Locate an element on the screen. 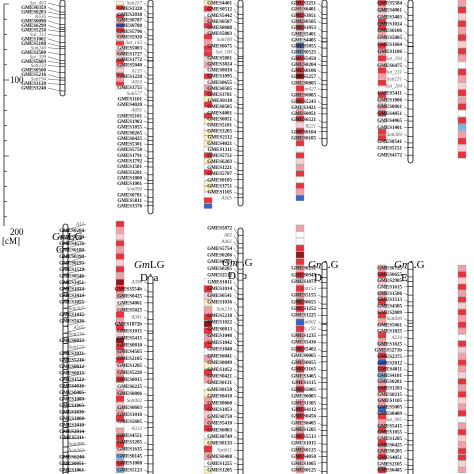 The height and width of the screenshot is (474, 474). marker-row: GMES3781 is located at coordinates (256, 94).